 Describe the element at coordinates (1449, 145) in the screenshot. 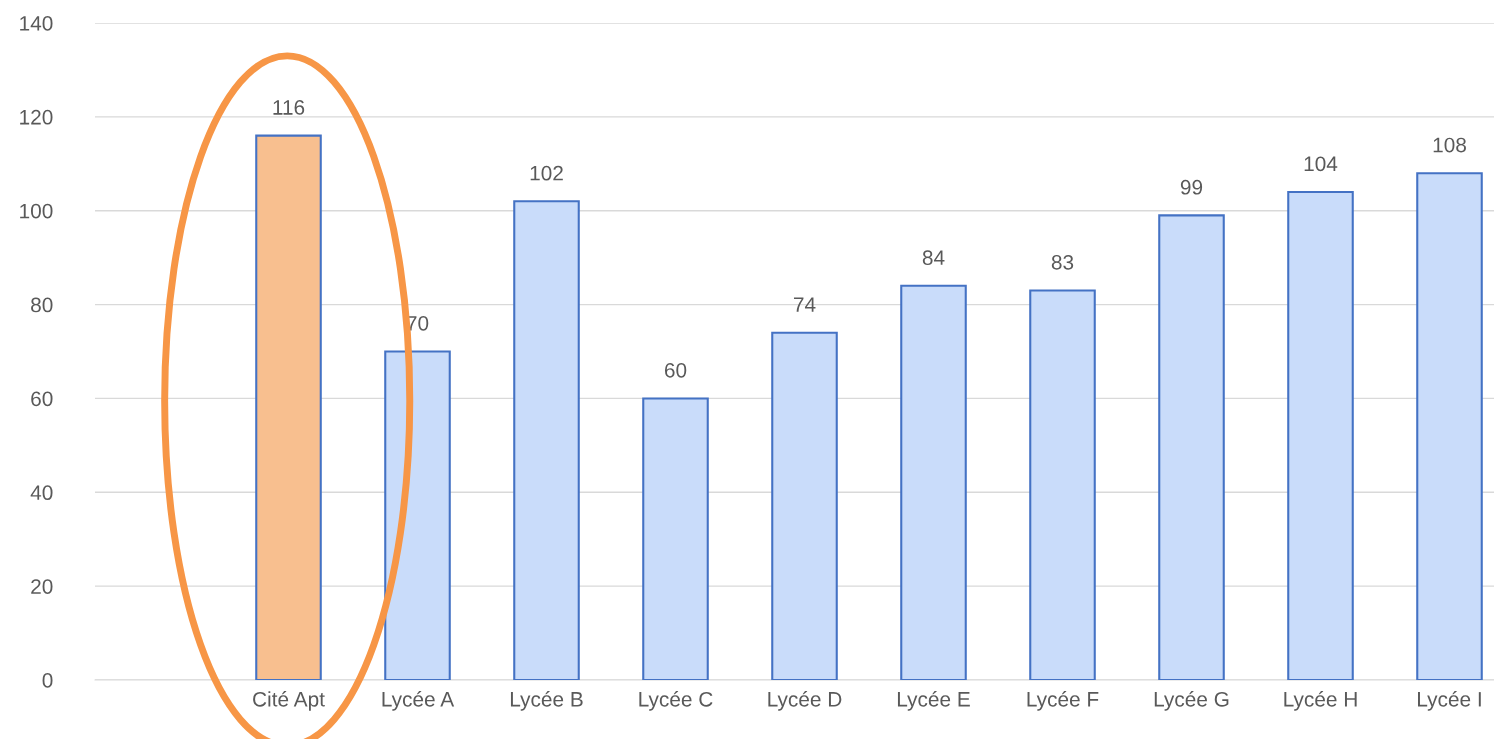

I see `data-label: 108` at that location.